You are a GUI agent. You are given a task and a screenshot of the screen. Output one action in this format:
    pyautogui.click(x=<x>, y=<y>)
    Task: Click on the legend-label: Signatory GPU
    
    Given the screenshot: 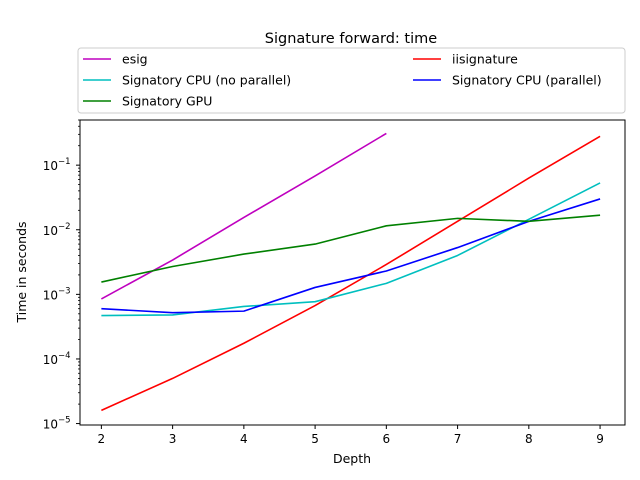 What is the action you would take?
    pyautogui.click(x=167, y=101)
    